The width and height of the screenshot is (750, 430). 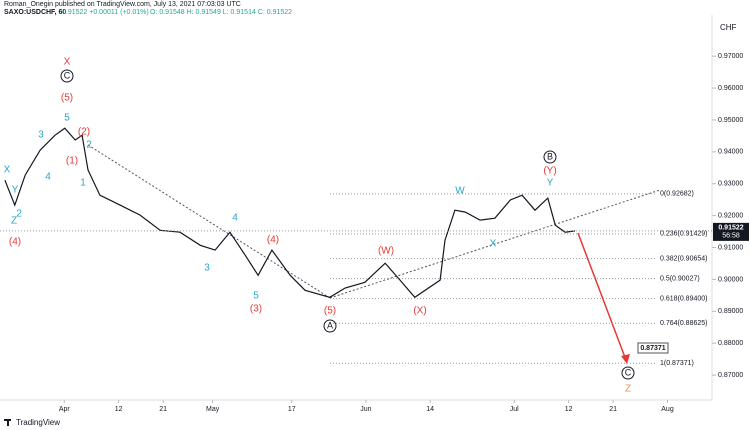 I want to click on y-tick-label: 0.92000, so click(x=730, y=215).